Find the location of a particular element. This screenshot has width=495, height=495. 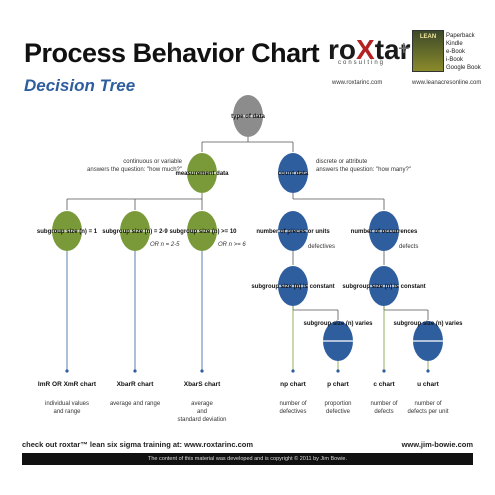

leaf-chart-name: c chart is located at coordinates (384, 384).